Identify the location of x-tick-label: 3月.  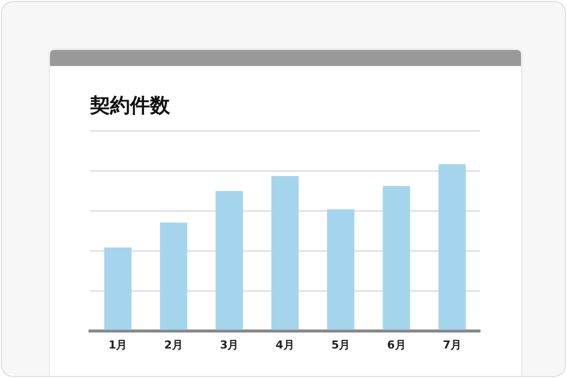
(229, 345).